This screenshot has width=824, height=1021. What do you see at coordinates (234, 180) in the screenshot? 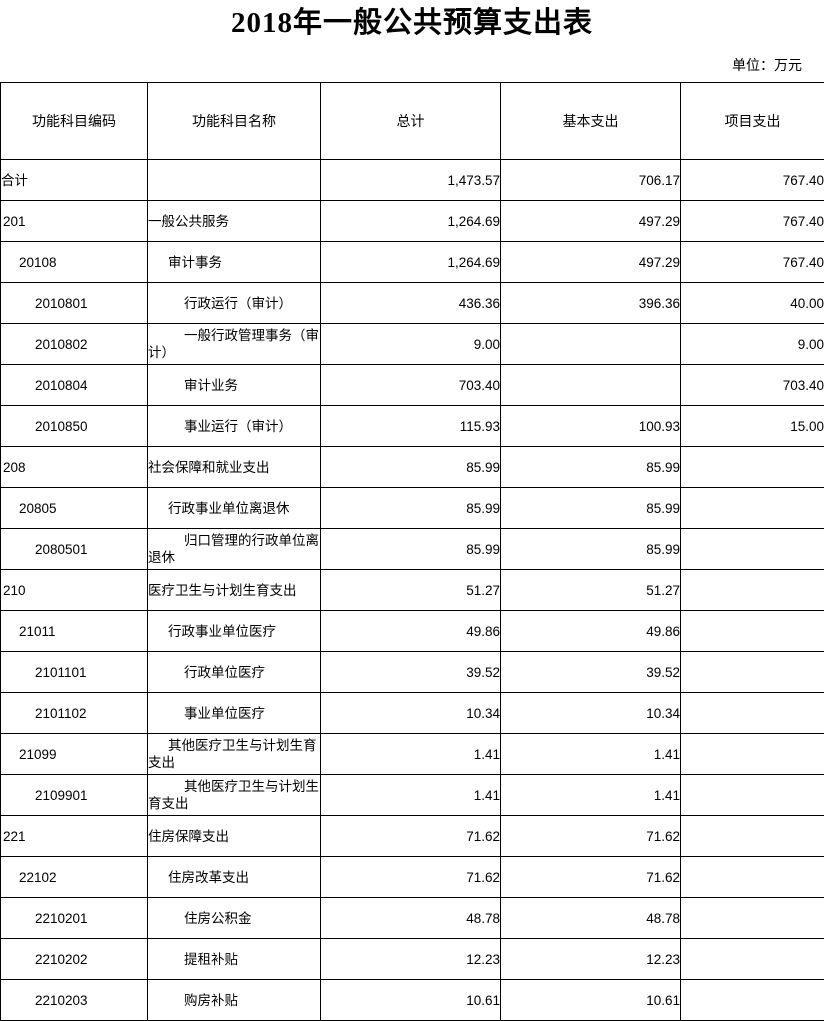
I see `cell-name` at bounding box center [234, 180].